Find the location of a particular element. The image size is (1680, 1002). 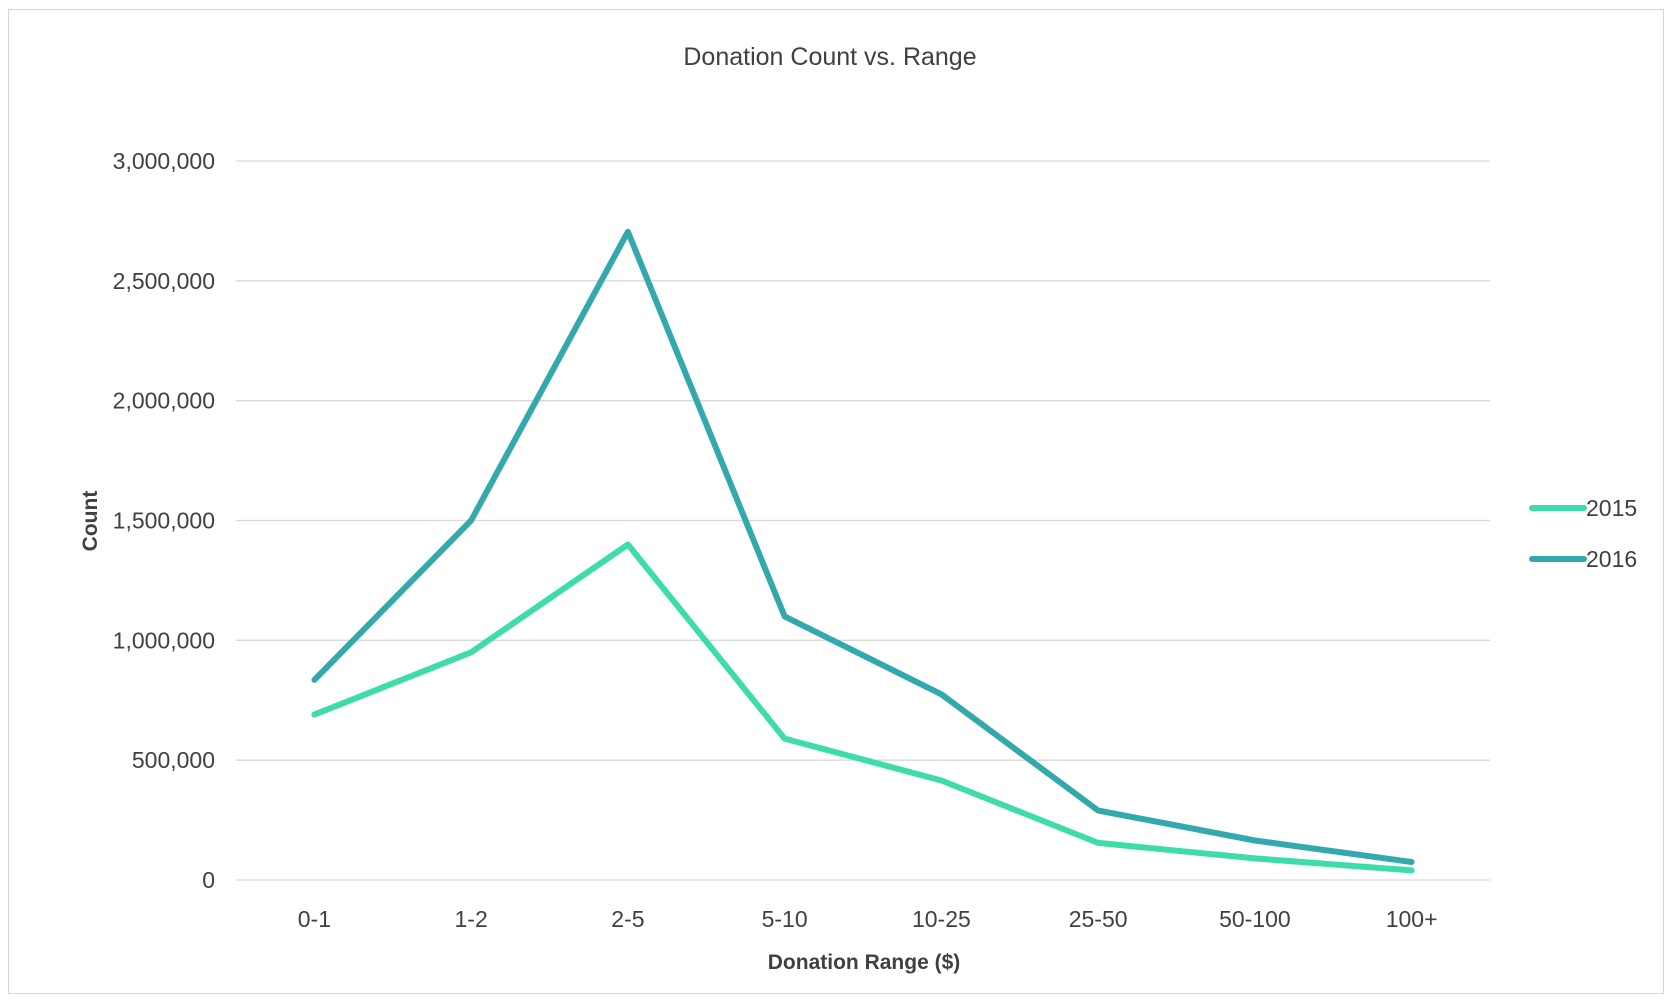

x-tick-label: 2-5 is located at coordinates (627, 919).